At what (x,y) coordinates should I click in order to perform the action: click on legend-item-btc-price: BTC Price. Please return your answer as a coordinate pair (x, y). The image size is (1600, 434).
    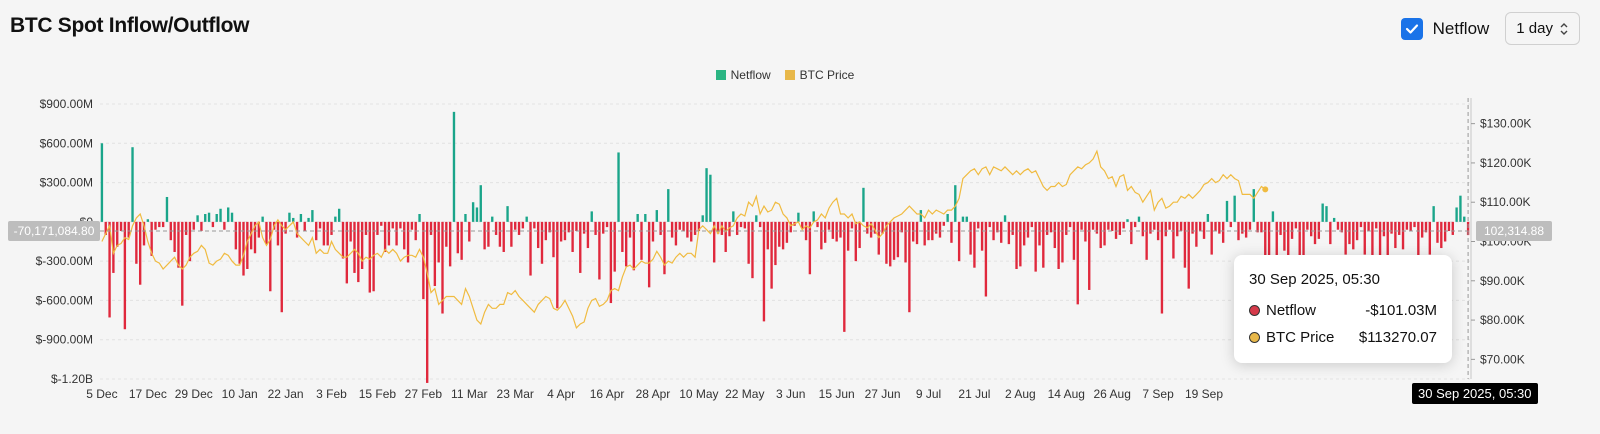
    Looking at the image, I should click on (819, 75).